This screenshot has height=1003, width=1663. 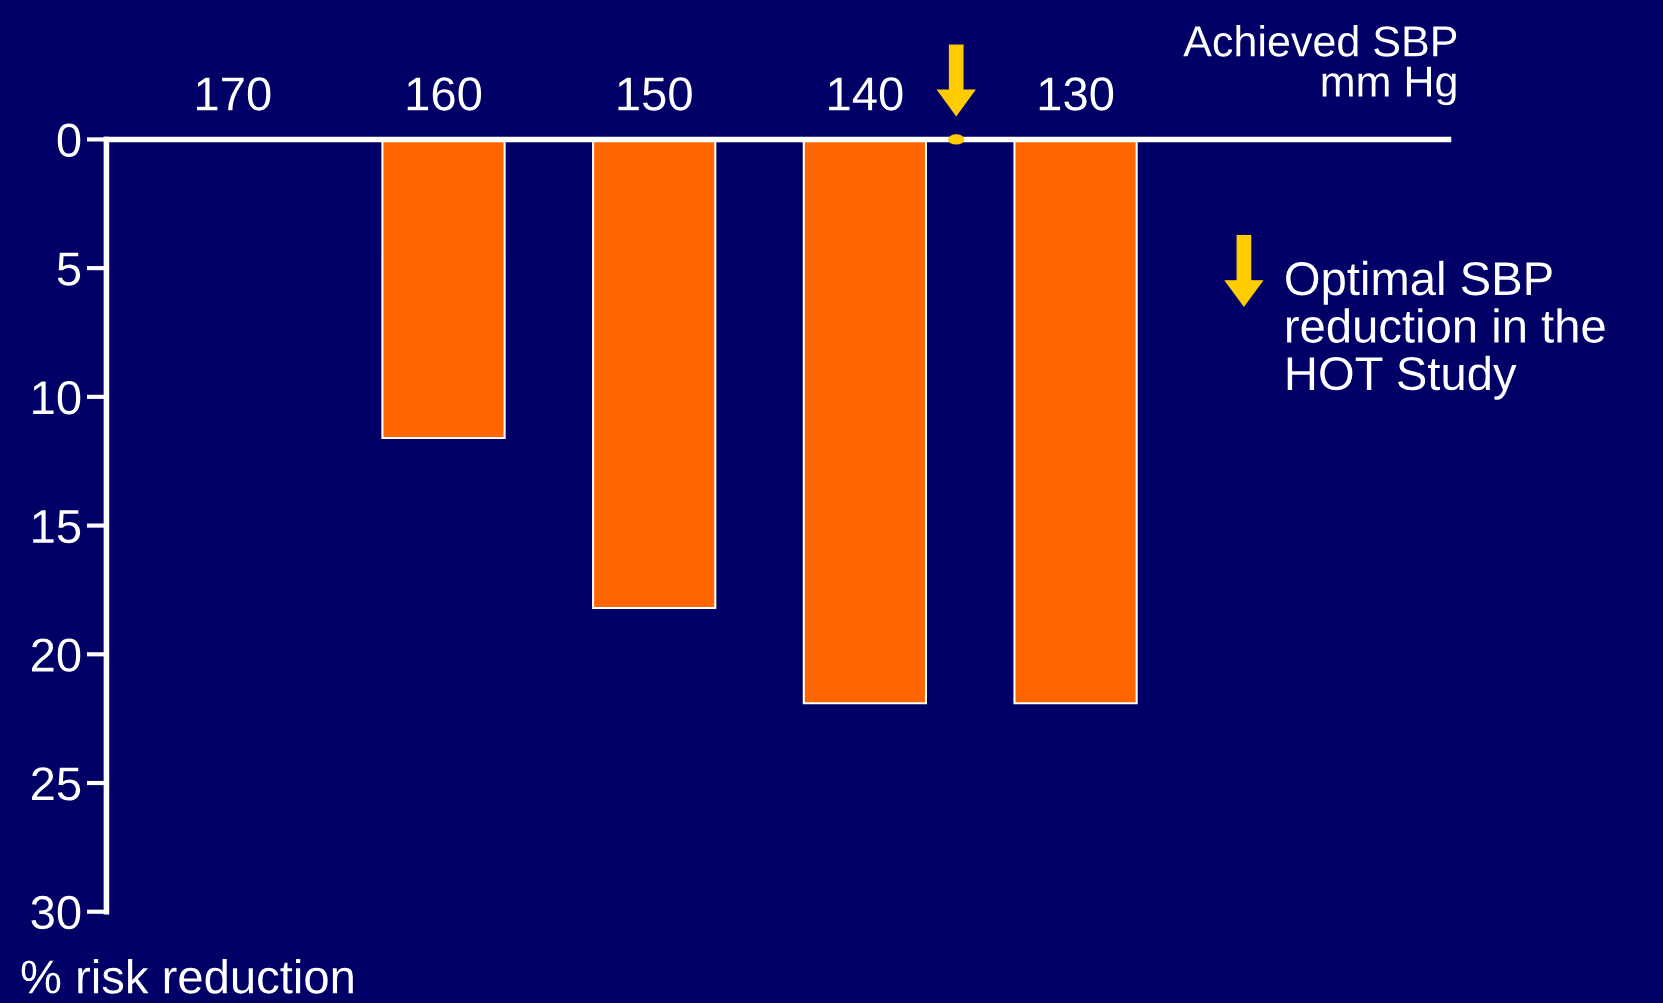 What do you see at coordinates (56, 655) in the screenshot?
I see `y-tick-label: 20` at bounding box center [56, 655].